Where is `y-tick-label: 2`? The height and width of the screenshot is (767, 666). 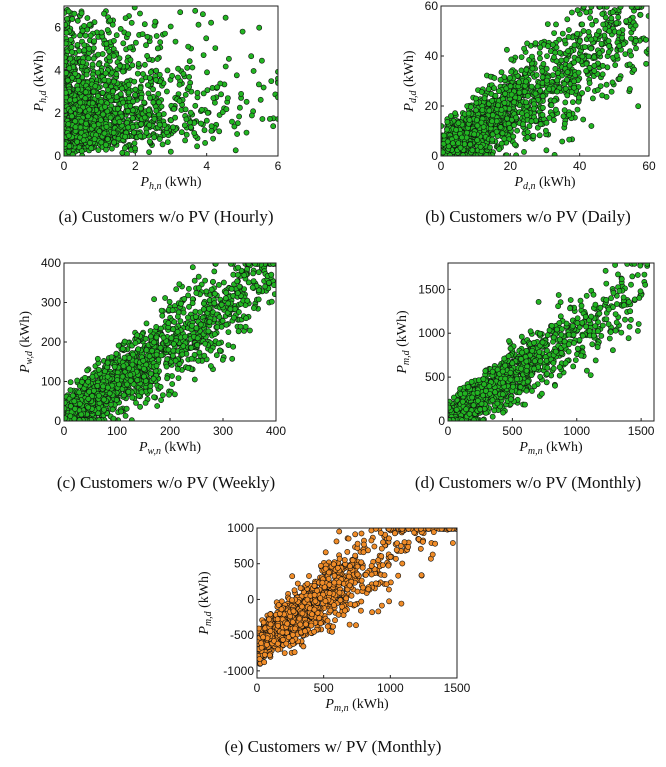
y-tick-label: 2 is located at coordinates (57, 113).